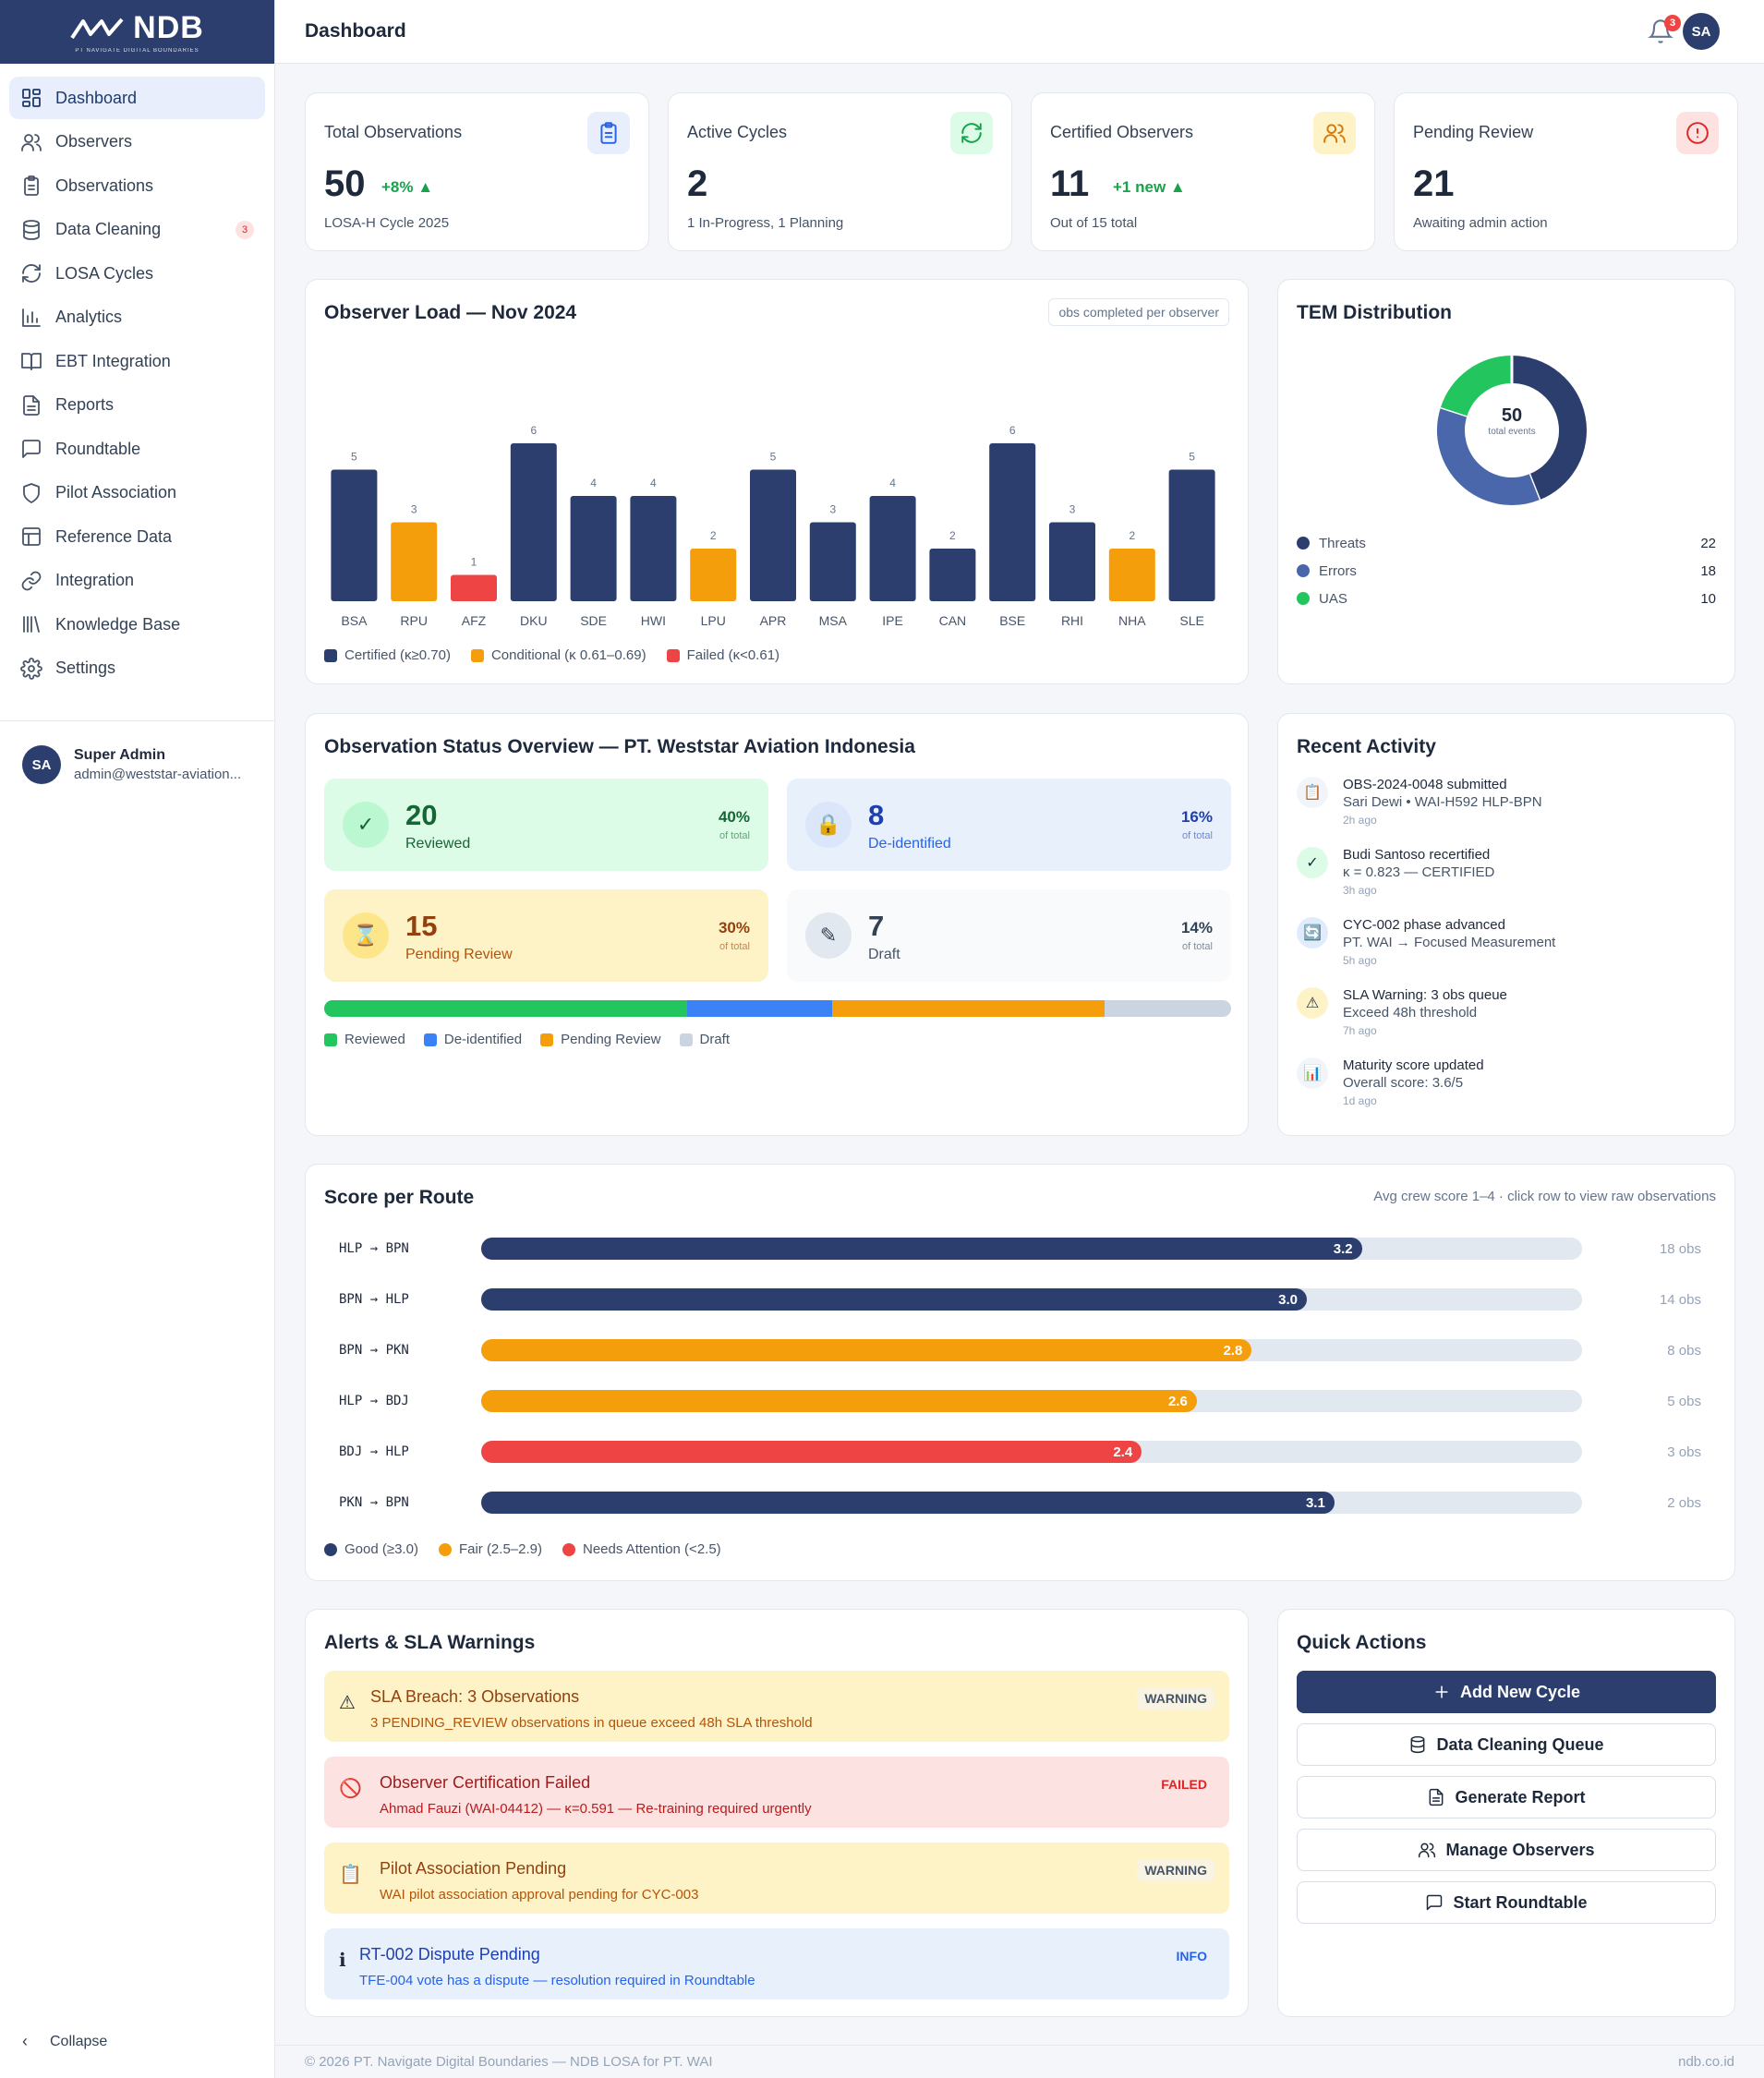 This screenshot has width=1764, height=2078. What do you see at coordinates (1031, 1249) in the screenshot?
I see `route-score-track: 3.2` at bounding box center [1031, 1249].